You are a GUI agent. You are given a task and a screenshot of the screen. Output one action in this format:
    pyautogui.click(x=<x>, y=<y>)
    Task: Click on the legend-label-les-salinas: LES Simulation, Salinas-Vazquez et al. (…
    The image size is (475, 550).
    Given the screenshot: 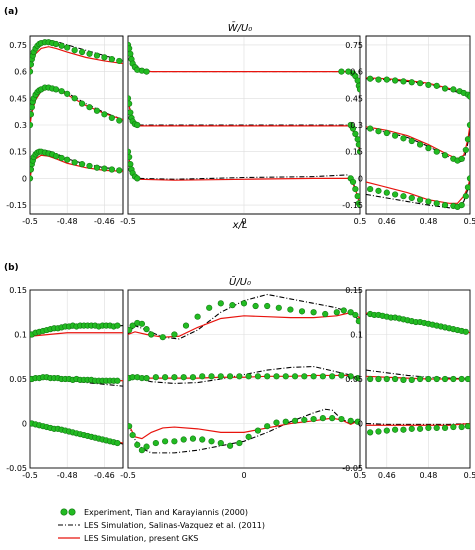 What is the action you would take?
    pyautogui.click(x=174, y=525)
    